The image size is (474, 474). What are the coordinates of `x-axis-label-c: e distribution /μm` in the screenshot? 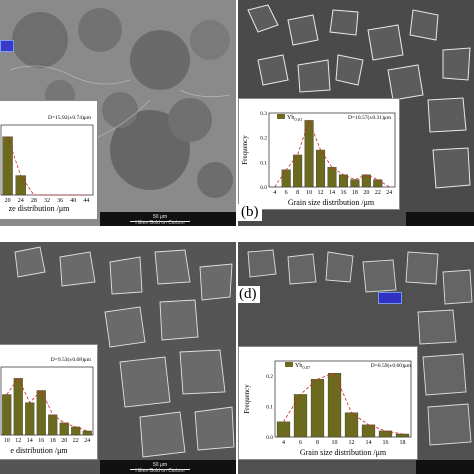 It's located at (39, 450).